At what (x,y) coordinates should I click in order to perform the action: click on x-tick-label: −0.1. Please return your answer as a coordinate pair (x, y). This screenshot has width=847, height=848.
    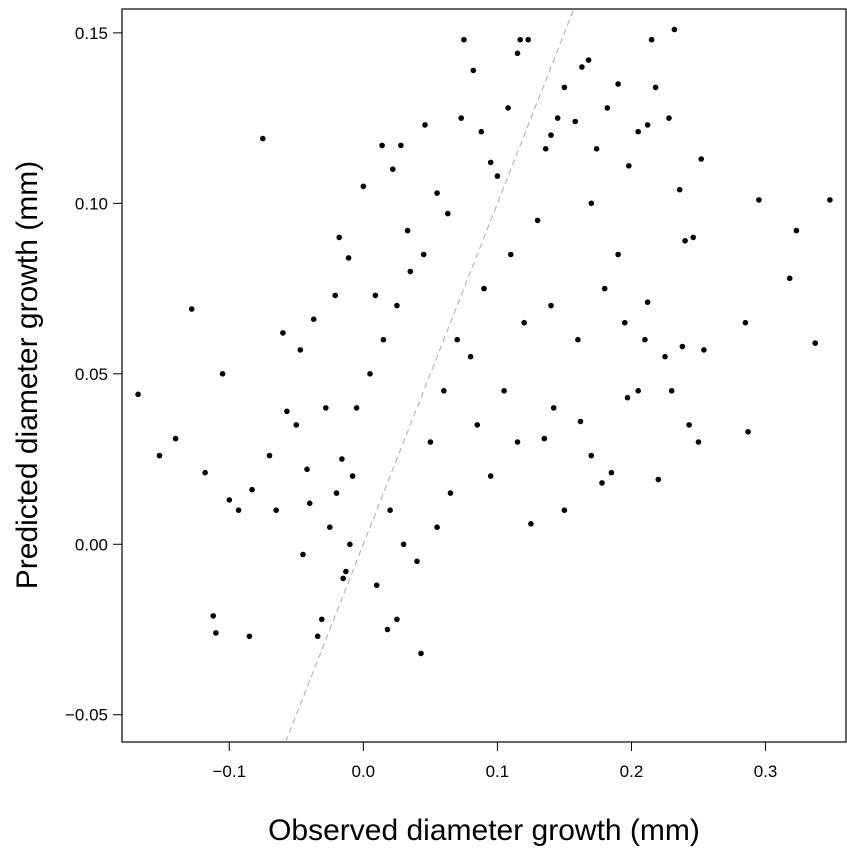
    Looking at the image, I should click on (229, 771).